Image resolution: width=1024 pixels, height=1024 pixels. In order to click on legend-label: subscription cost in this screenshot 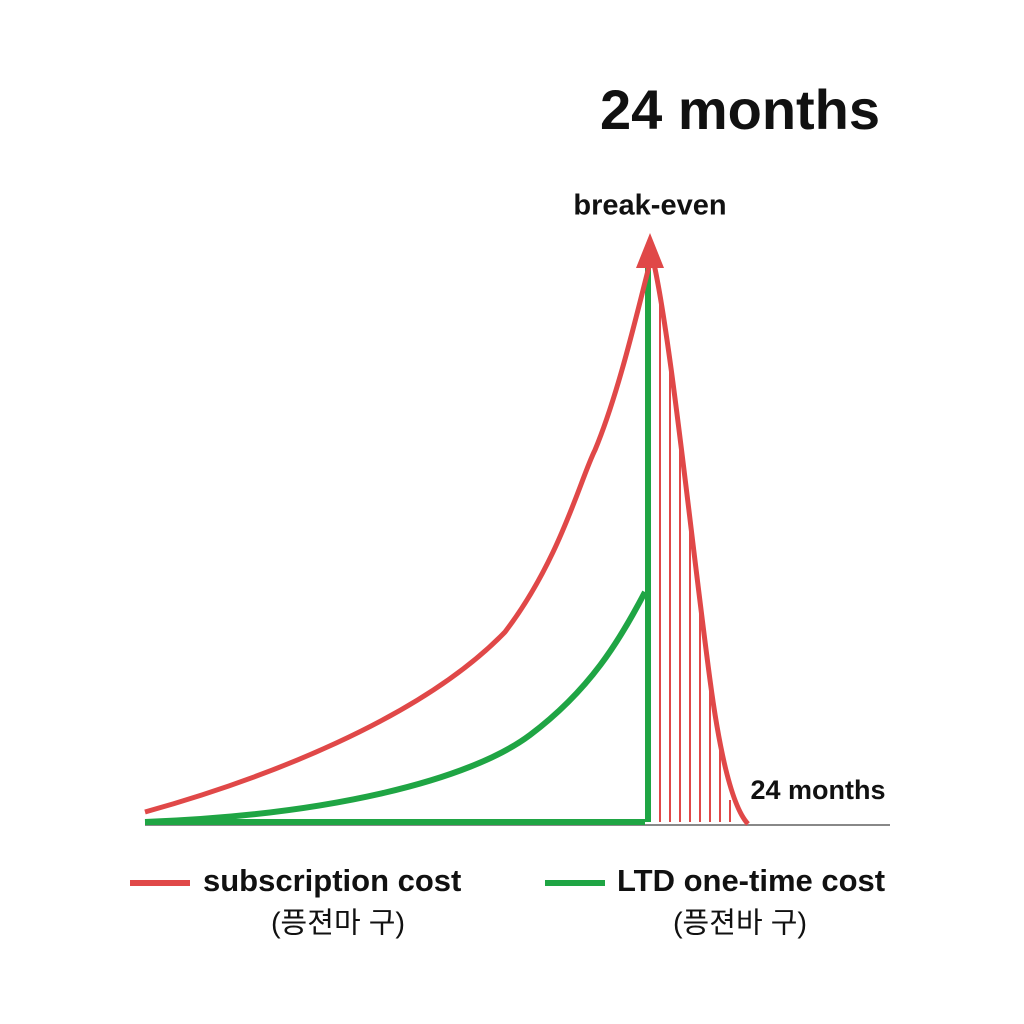, I will do `click(332, 880)`.